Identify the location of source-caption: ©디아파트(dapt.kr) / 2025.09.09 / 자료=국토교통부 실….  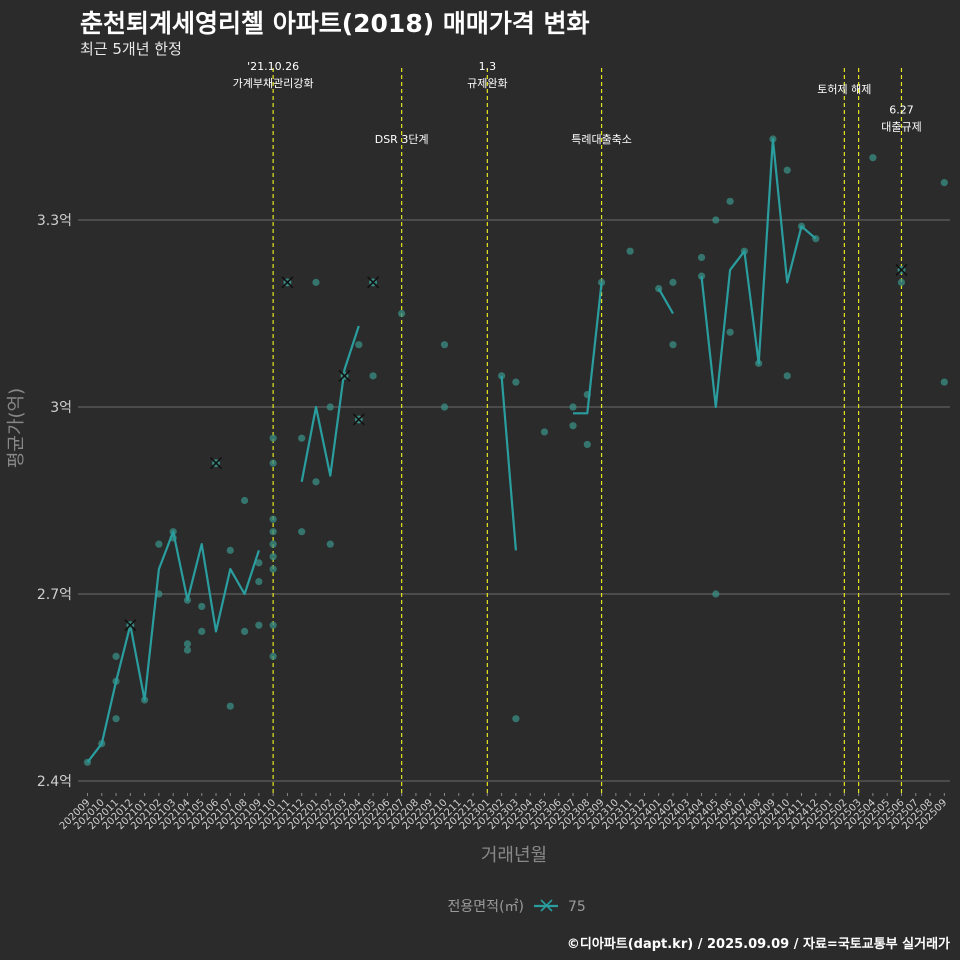
(758, 944).